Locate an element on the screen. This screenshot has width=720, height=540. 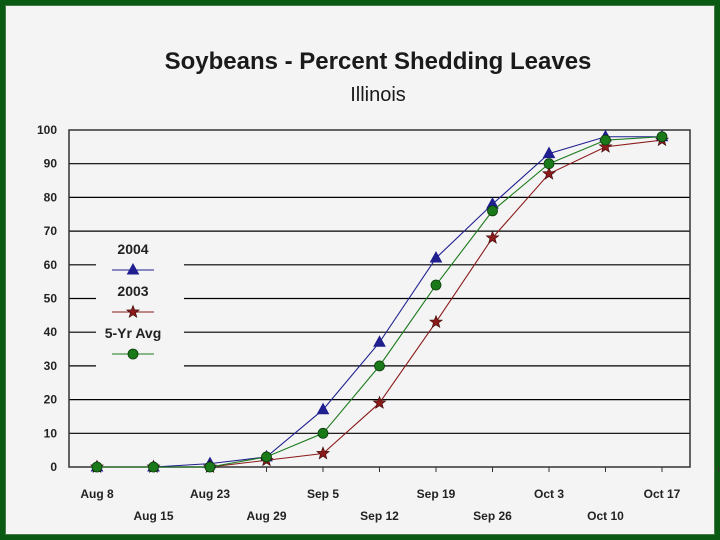
y-tick-label: 10 is located at coordinates (51, 433).